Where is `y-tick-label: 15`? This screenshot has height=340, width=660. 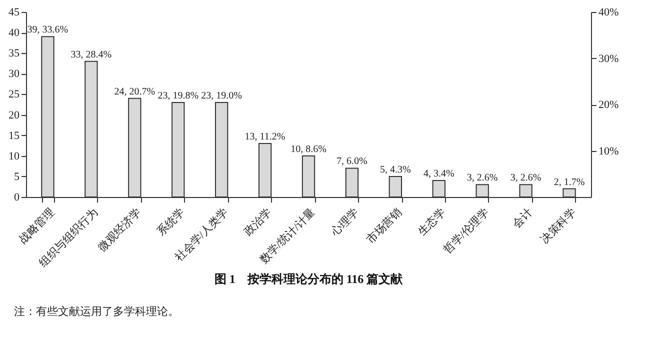 y-tick-label: 15 is located at coordinates (14, 136).